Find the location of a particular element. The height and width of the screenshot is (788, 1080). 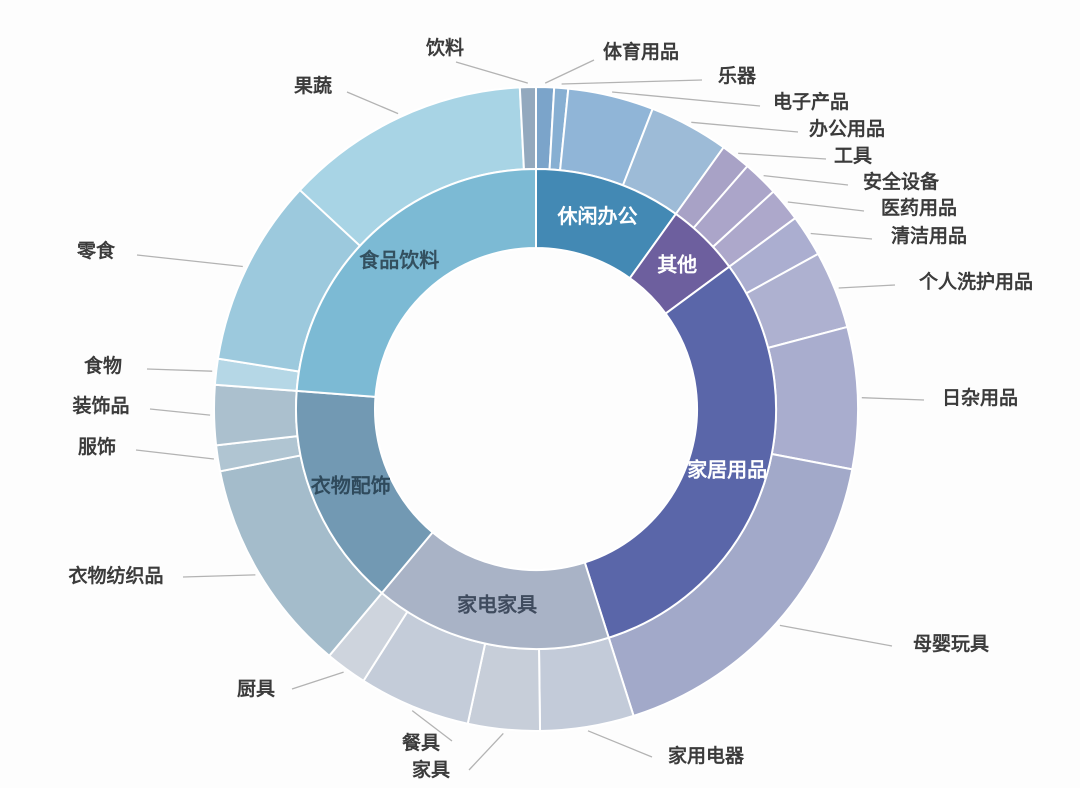

outer-segment-label: 电子产品 is located at coordinates (811, 101).